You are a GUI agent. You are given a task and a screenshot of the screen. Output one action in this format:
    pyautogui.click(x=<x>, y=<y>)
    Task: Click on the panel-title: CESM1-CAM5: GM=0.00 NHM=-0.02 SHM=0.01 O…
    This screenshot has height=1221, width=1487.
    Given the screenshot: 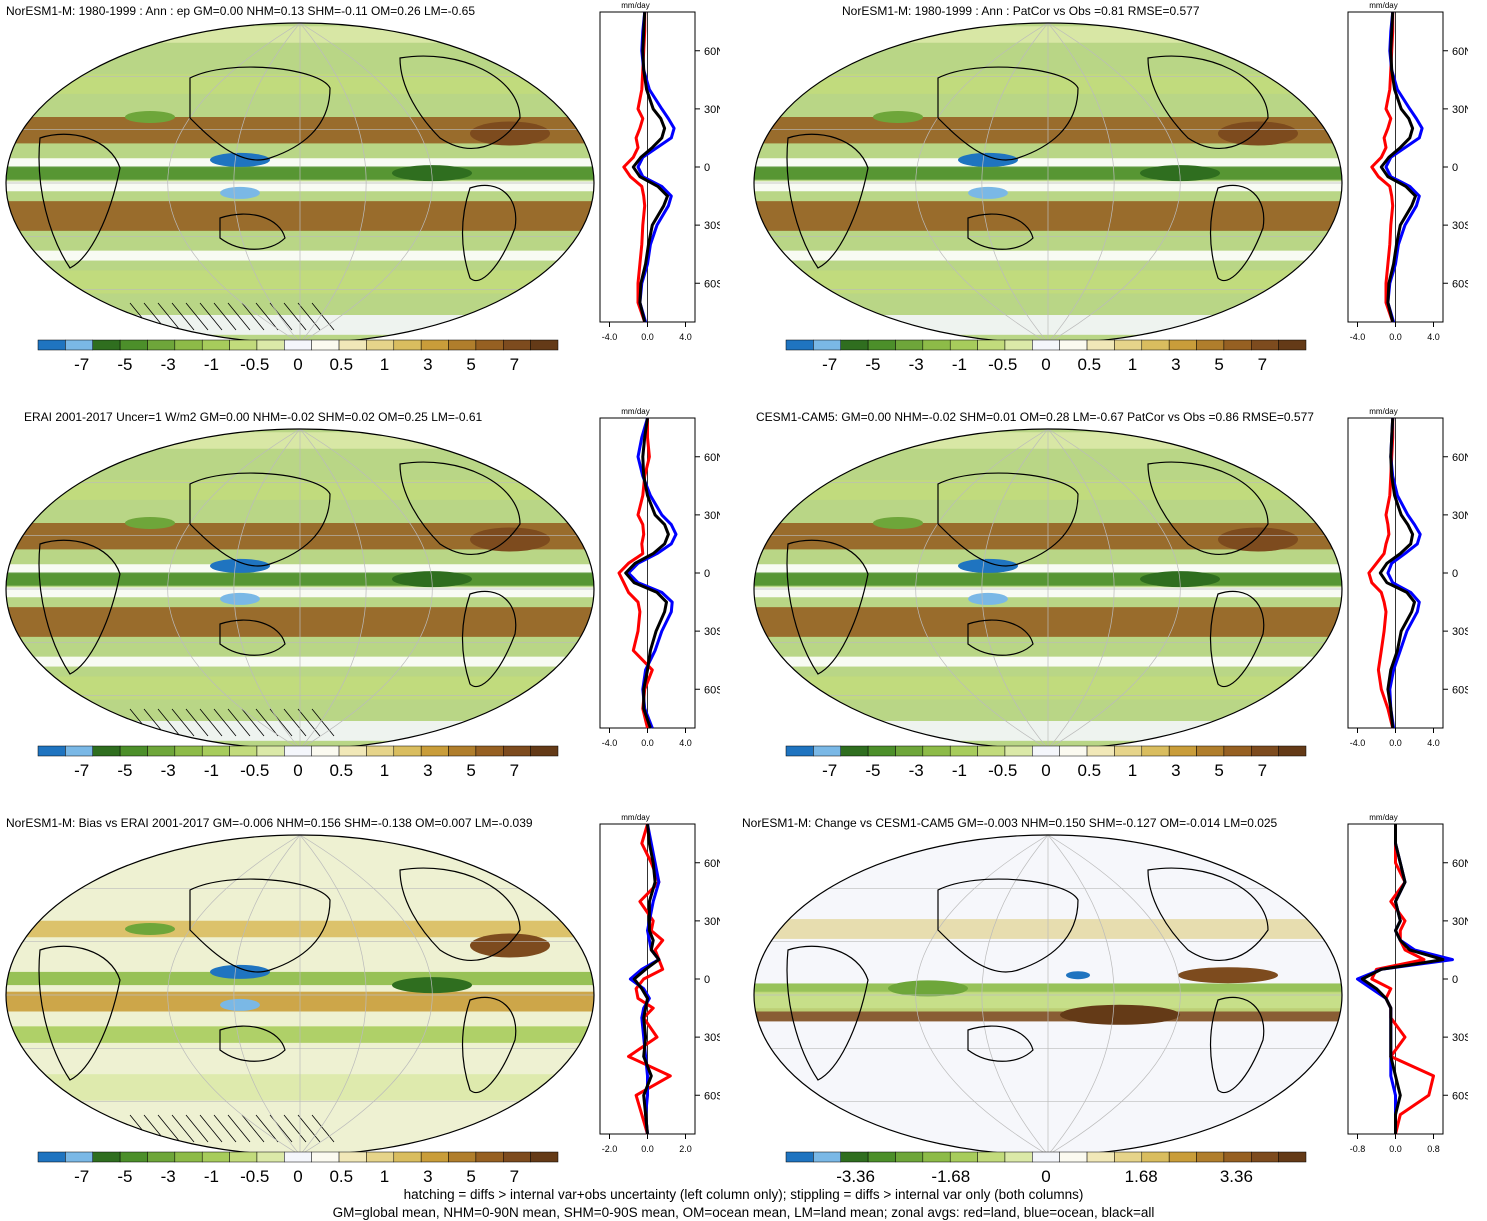 What is the action you would take?
    pyautogui.click(x=1035, y=417)
    